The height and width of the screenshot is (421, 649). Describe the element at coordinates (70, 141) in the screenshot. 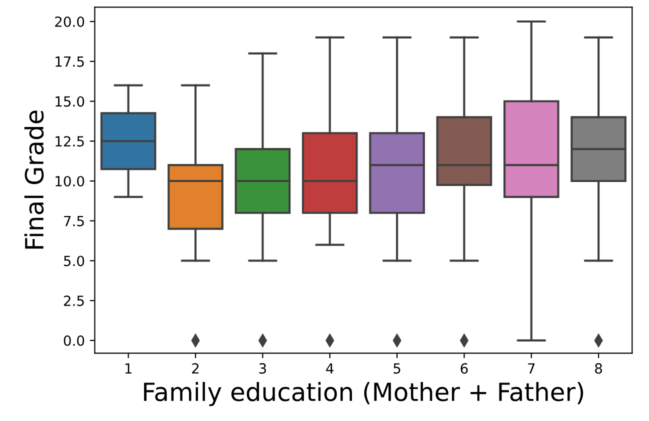

I see `y-tick-label: 12.5` at that location.